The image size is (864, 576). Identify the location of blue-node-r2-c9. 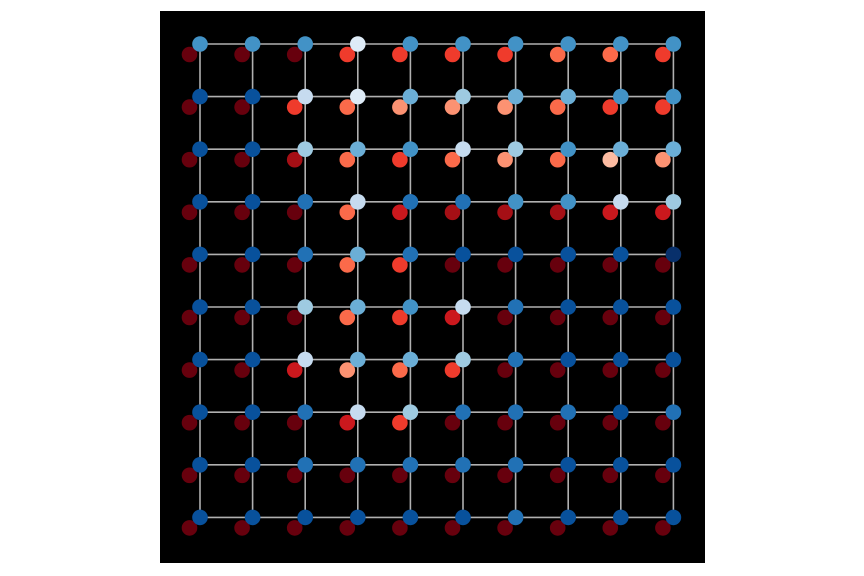
(673, 149).